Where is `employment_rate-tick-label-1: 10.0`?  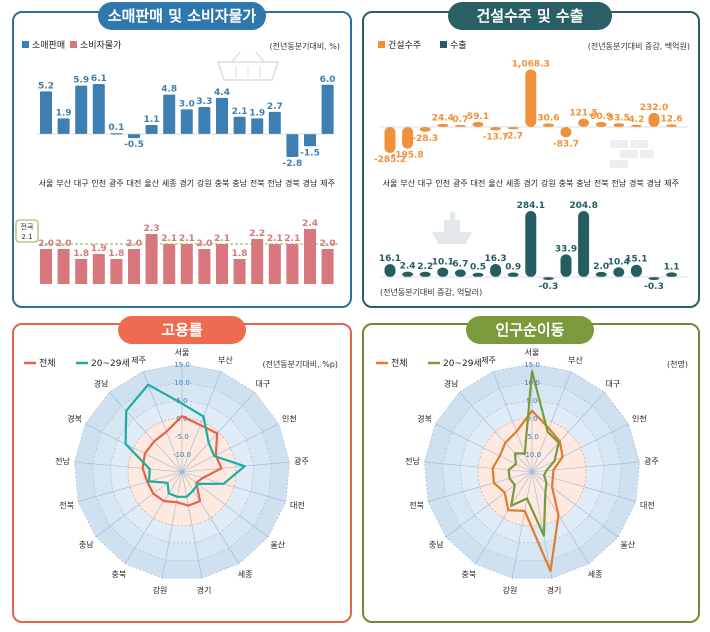 employment_rate-tick-label-1: 10.0 is located at coordinates (182, 383).